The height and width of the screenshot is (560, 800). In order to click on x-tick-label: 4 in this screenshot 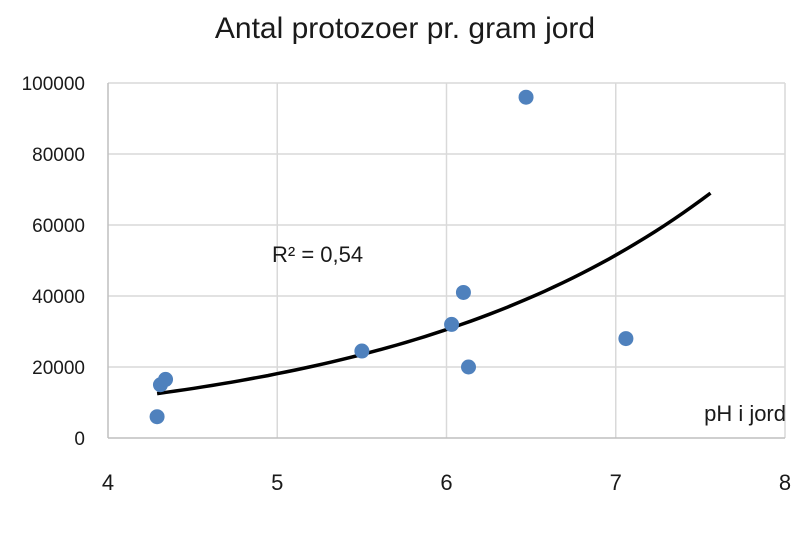, I will do `click(108, 482)`.